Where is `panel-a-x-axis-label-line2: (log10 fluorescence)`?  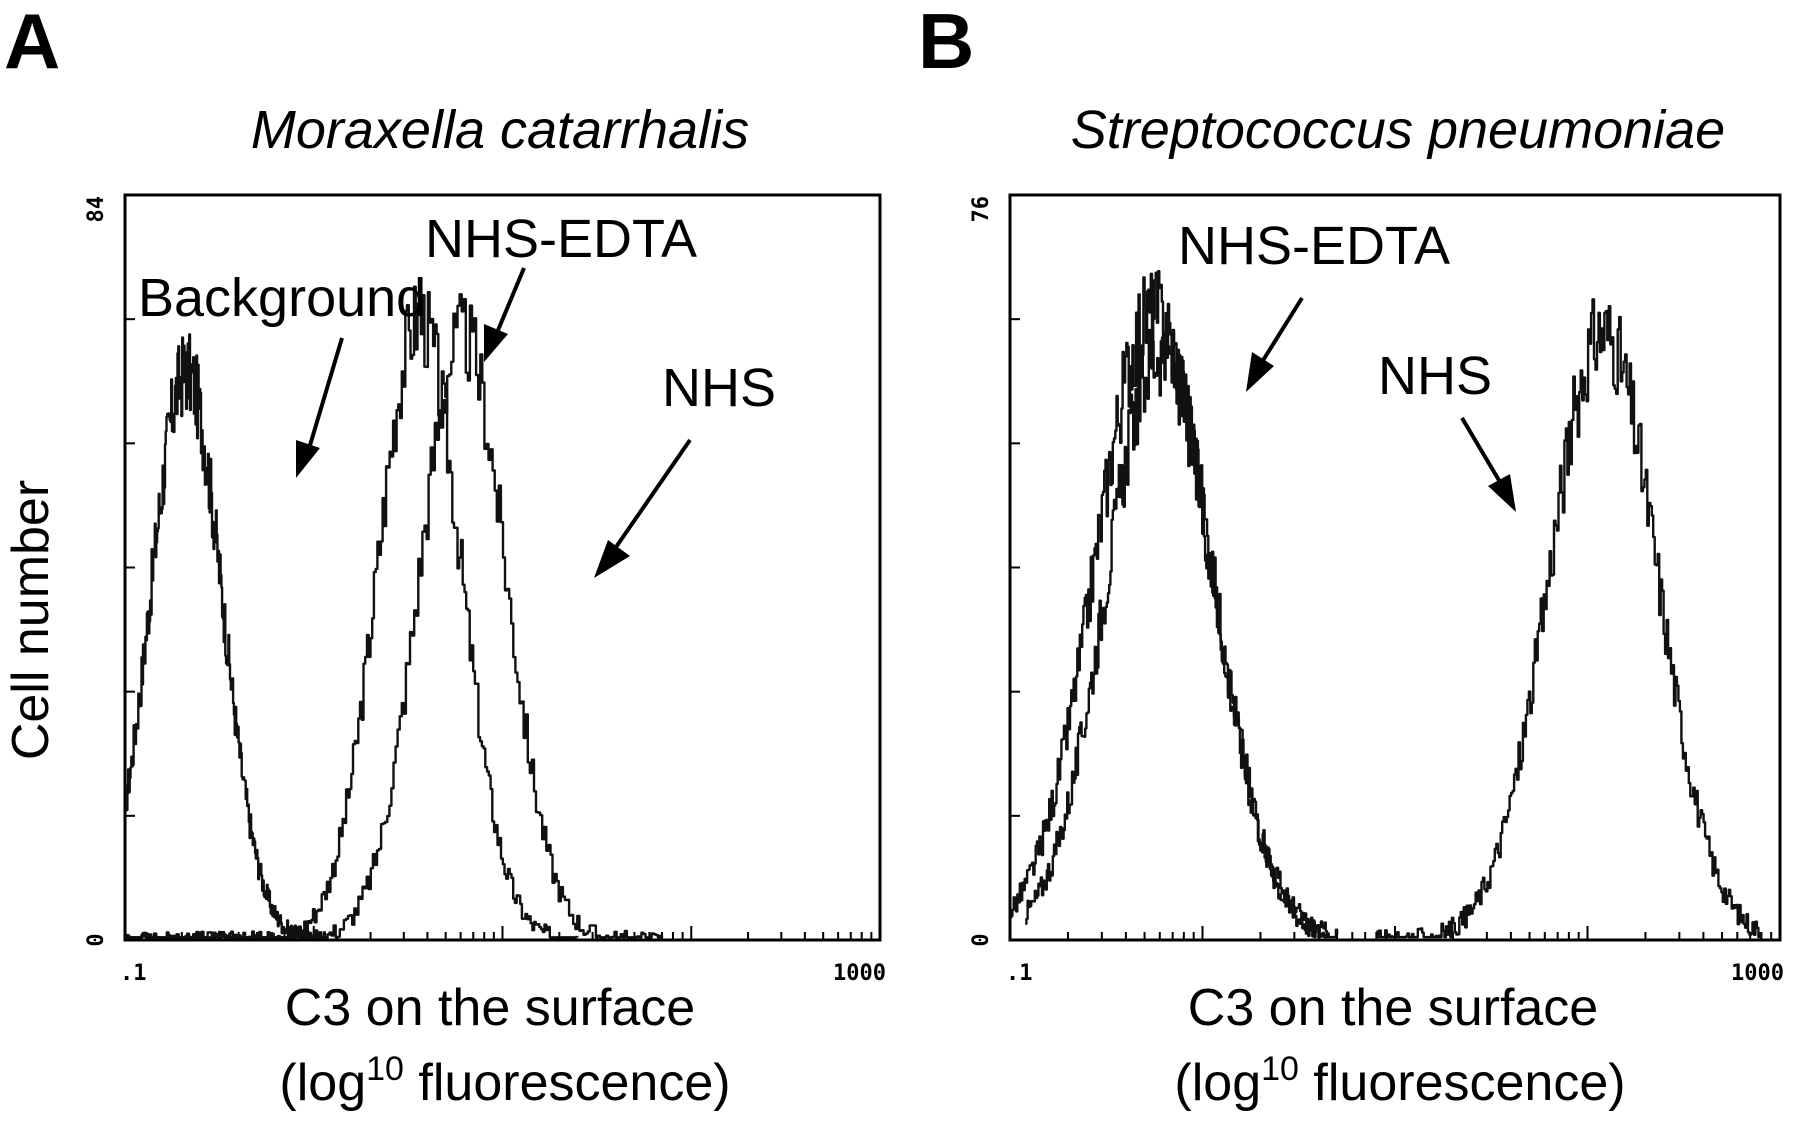 panel-a-x-axis-label-line2: (log10 fluorescence) is located at coordinates (504, 1081).